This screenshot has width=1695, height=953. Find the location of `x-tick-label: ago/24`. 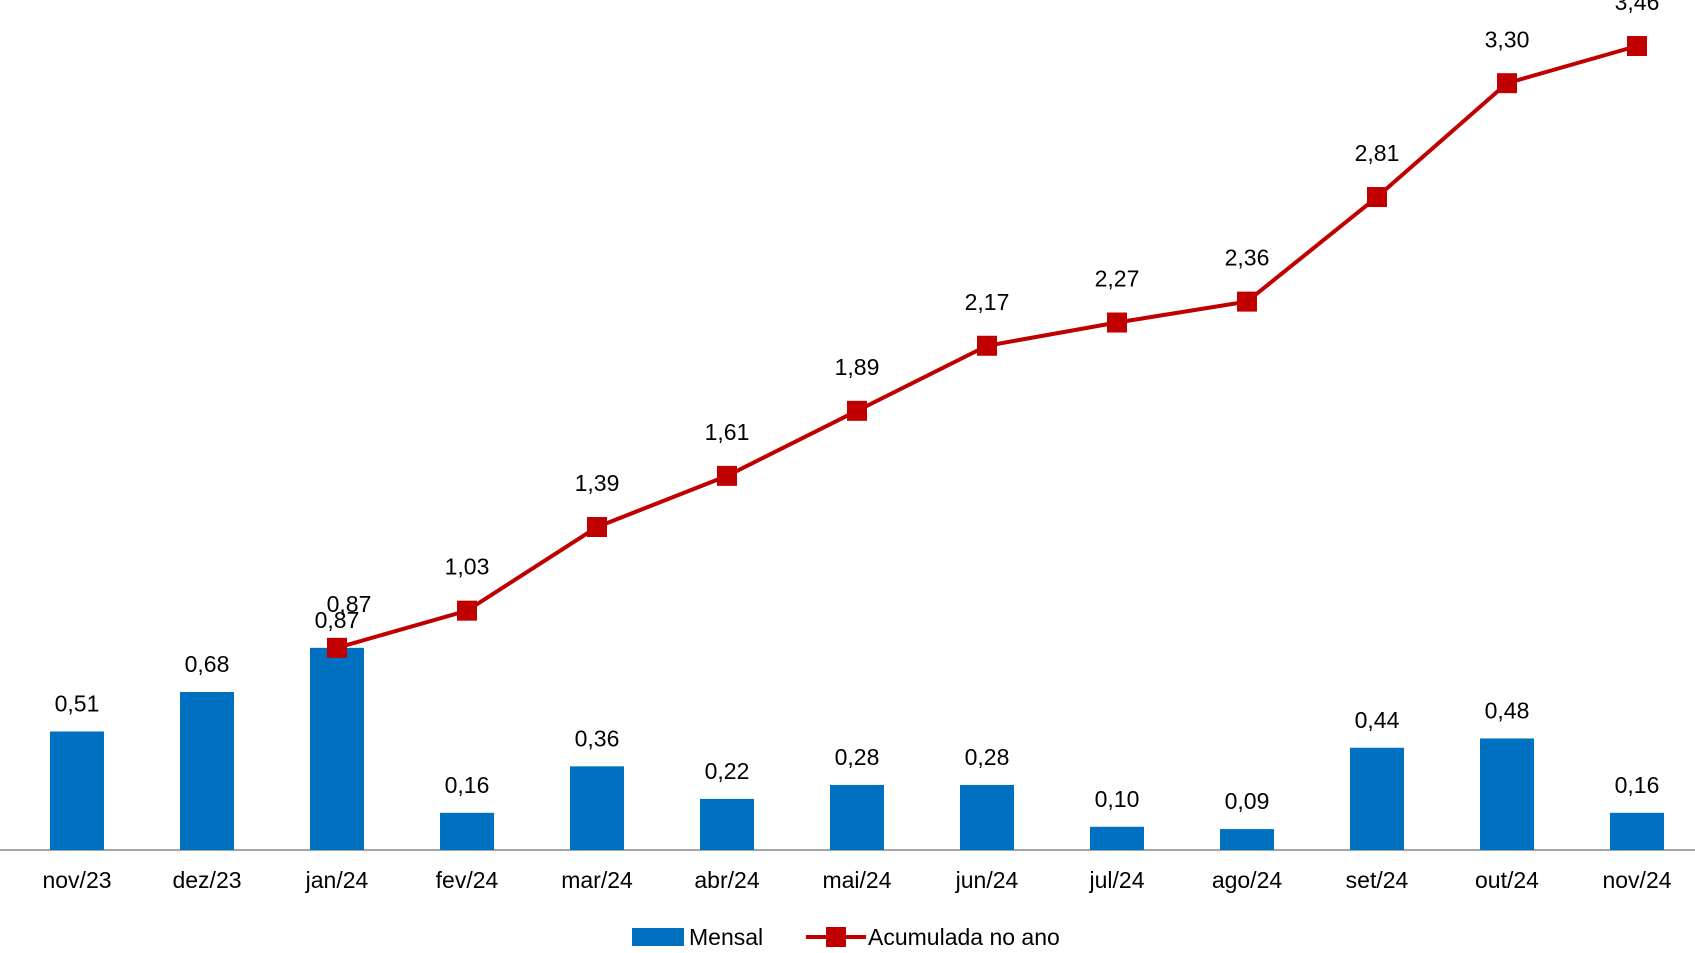

x-tick-label: ago/24 is located at coordinates (1247, 880).